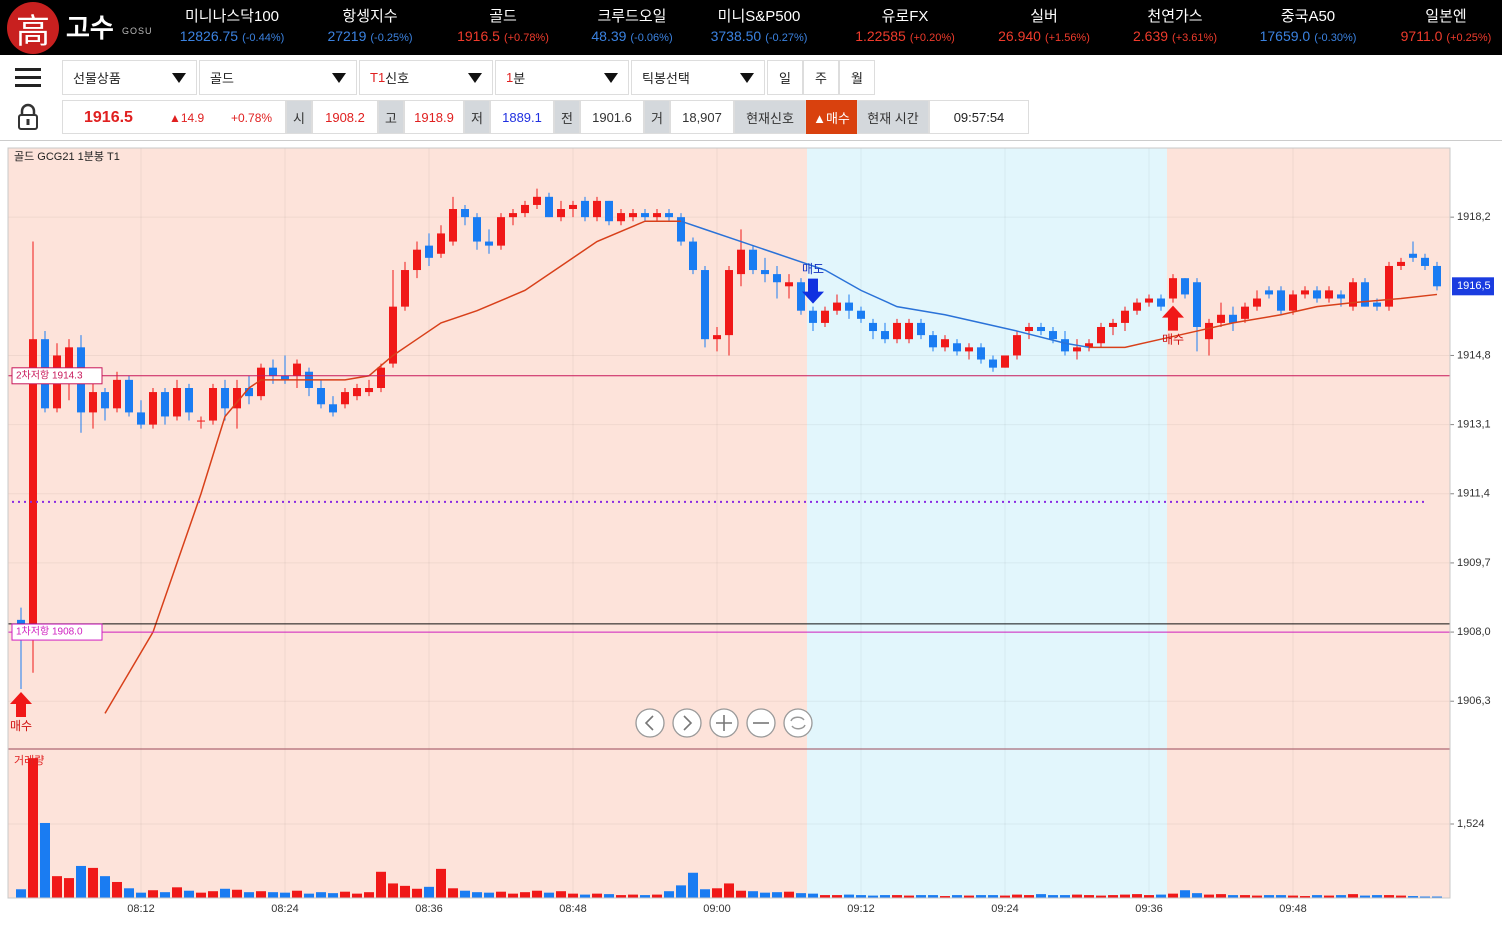 The width and height of the screenshot is (1502, 930). What do you see at coordinates (391, 38) in the screenshot?
I see `ticker-change: (-0.25%)` at bounding box center [391, 38].